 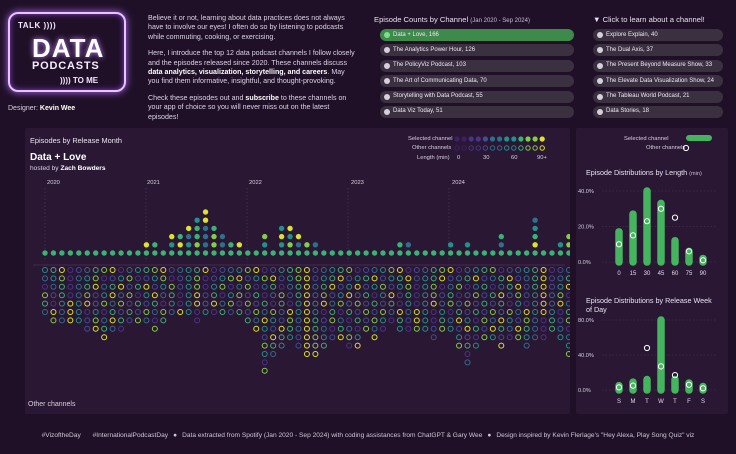 What do you see at coordinates (658, 35) in the screenshot?
I see `channel-button-col2-0: Explore Explain, 40` at bounding box center [658, 35].